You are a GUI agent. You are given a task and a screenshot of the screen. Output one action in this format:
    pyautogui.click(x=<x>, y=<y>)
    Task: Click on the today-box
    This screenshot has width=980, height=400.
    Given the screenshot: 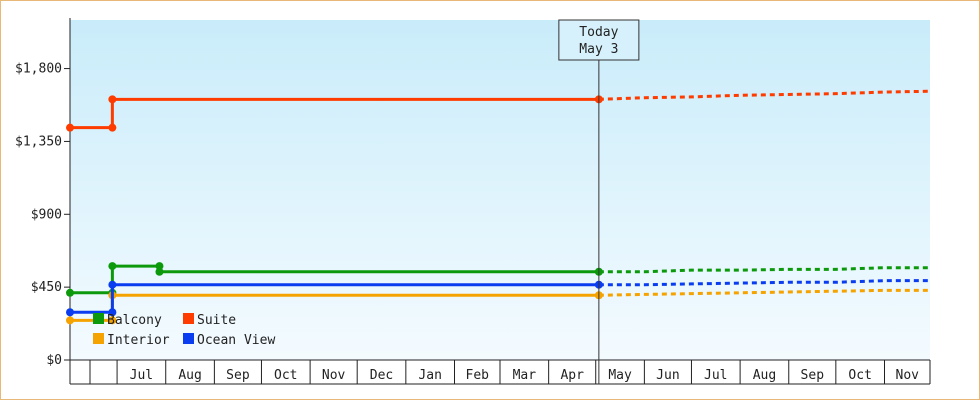 What is the action you would take?
    pyautogui.click(x=599, y=40)
    